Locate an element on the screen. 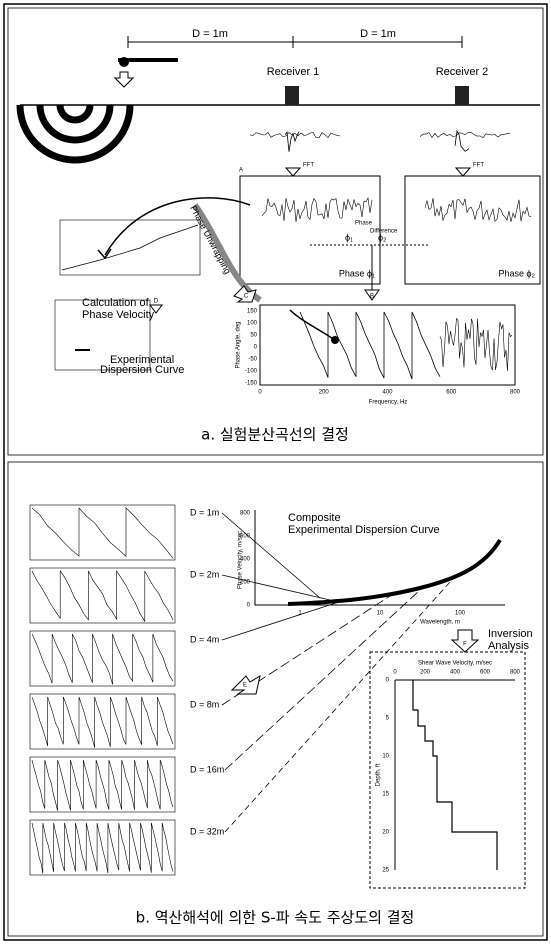  inversion-label: Inversion is located at coordinates (510, 634).